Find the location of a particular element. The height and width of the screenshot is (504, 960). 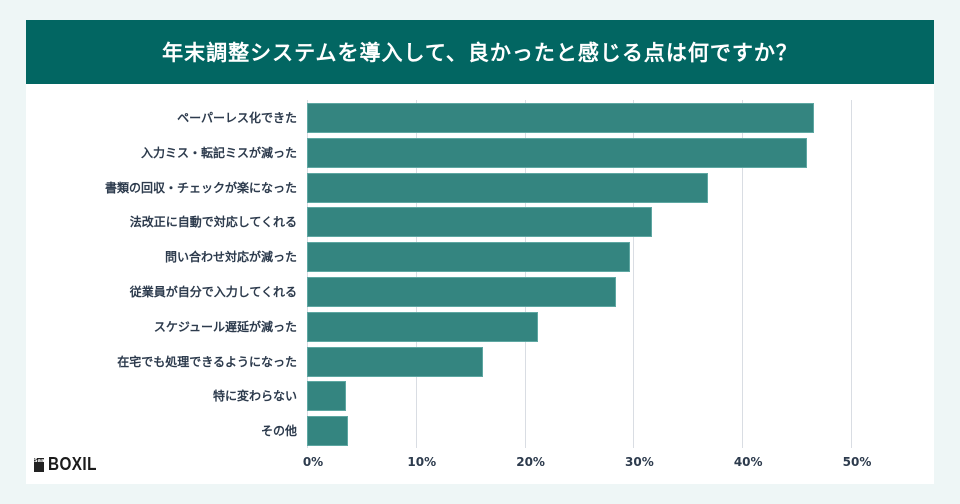

x-tick-label: 20% is located at coordinates (530, 462).